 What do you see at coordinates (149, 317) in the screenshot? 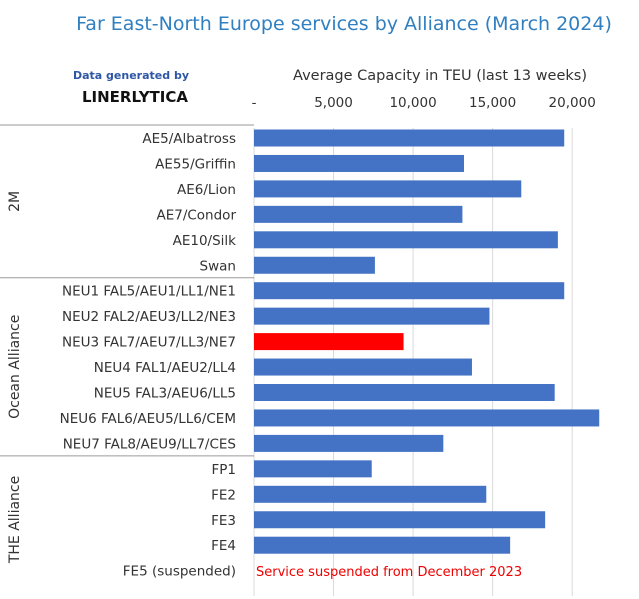
I see `category-label: NEU2 FAL2/AEU3/LL2/NE3` at bounding box center [149, 317].